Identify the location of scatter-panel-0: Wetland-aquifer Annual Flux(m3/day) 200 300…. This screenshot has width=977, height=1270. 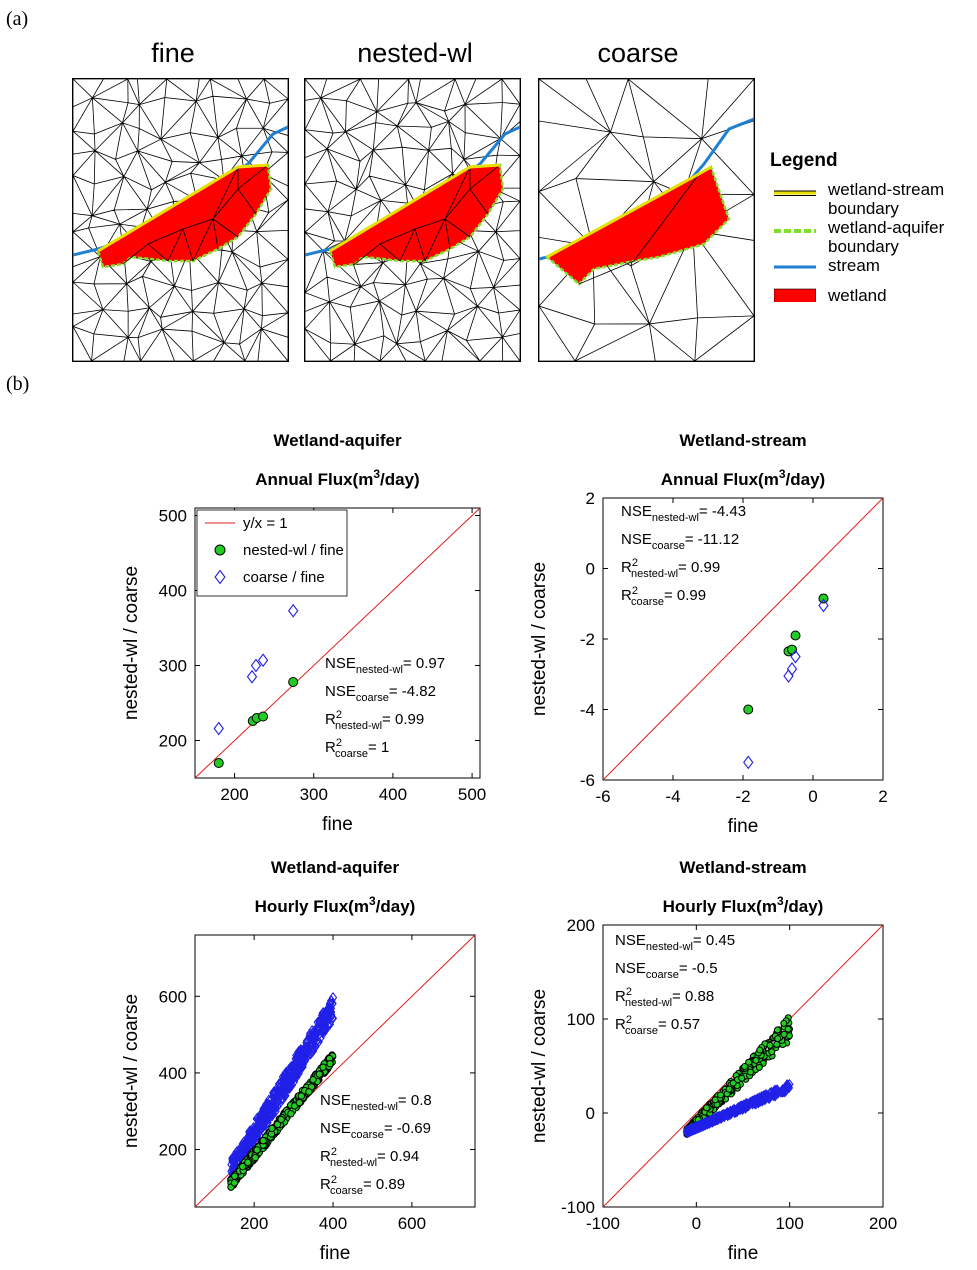
(303, 633).